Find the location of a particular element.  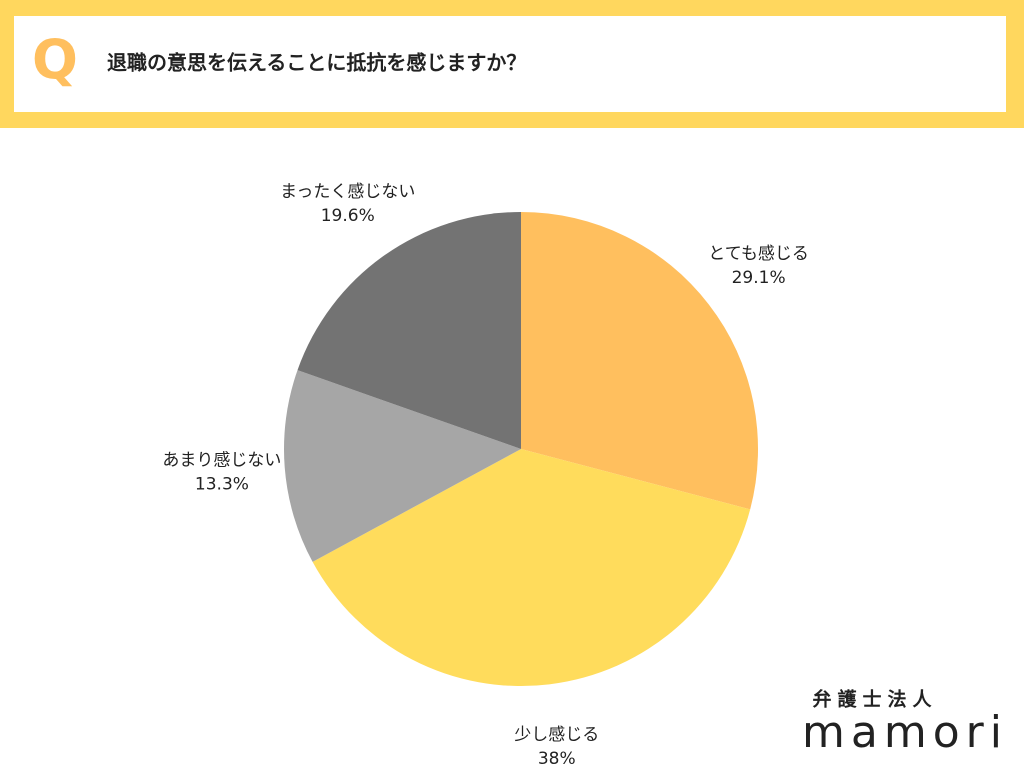

slice-label: 少し感じる is located at coordinates (556, 735).